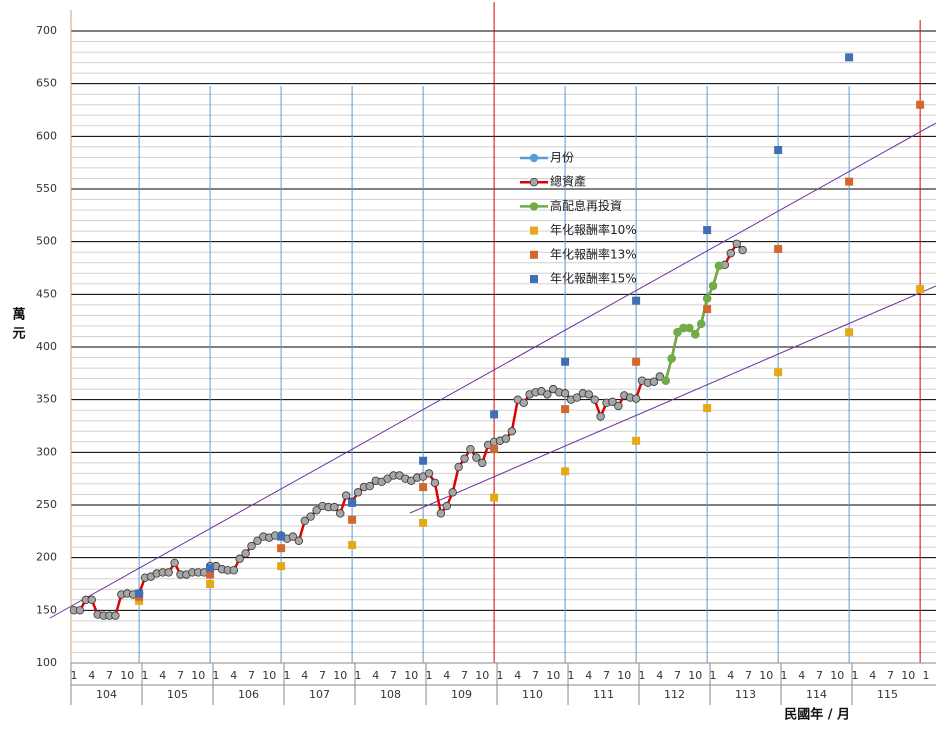  I want to click on legend-label: 年化報酬率13%, so click(593, 253).